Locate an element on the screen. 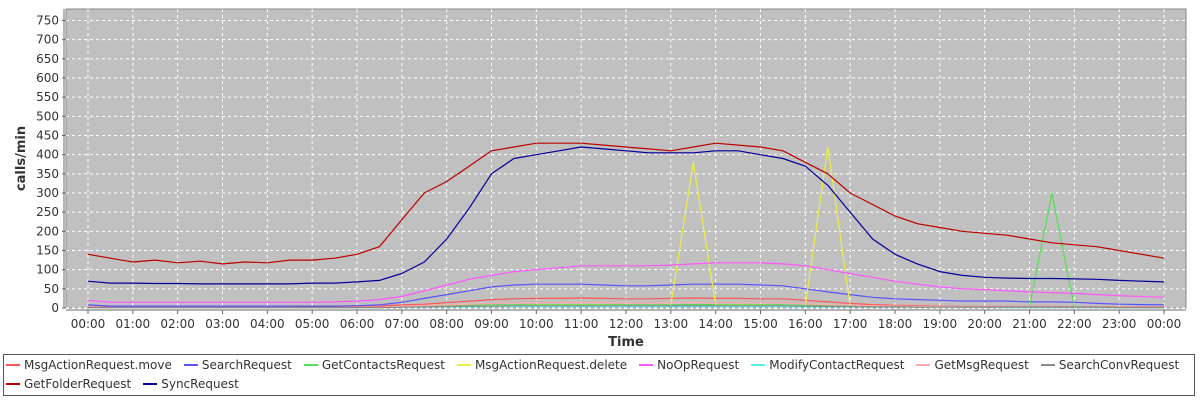 The height and width of the screenshot is (400, 1200). legend-label: SearchConvRequest is located at coordinates (1119, 364).